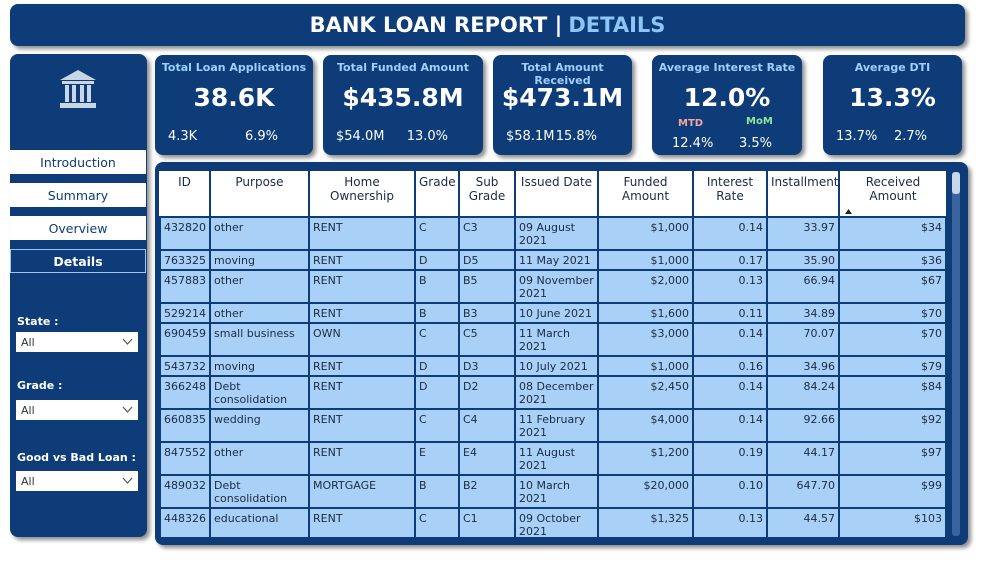 The height and width of the screenshot is (568, 1000). What do you see at coordinates (78, 162) in the screenshot?
I see `nav-button: Introduction` at bounding box center [78, 162].